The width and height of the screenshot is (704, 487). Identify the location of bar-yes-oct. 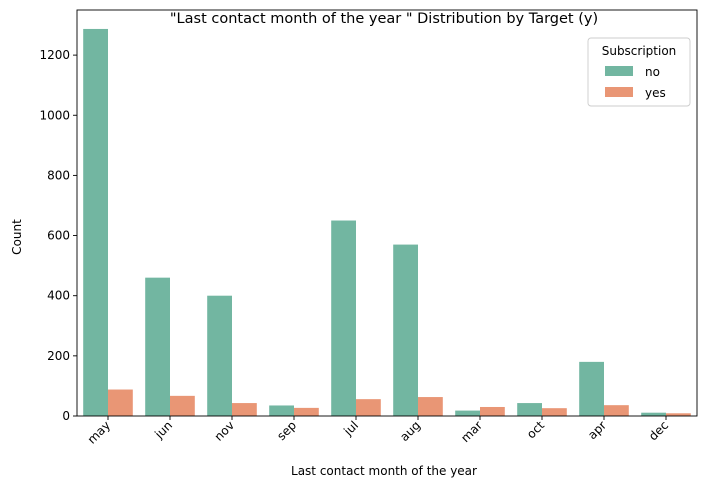
(554, 412).